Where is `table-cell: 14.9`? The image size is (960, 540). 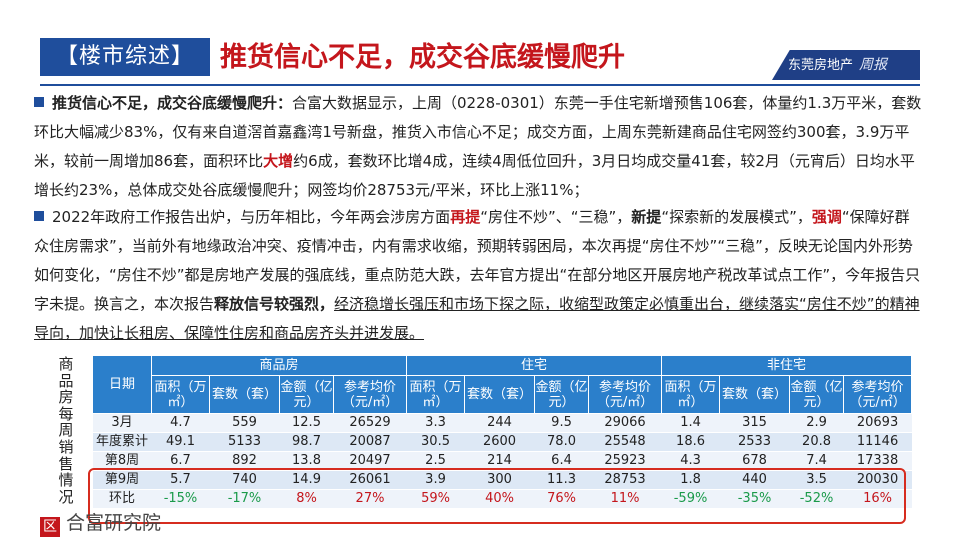
table-cell: 14.9 is located at coordinates (306, 480).